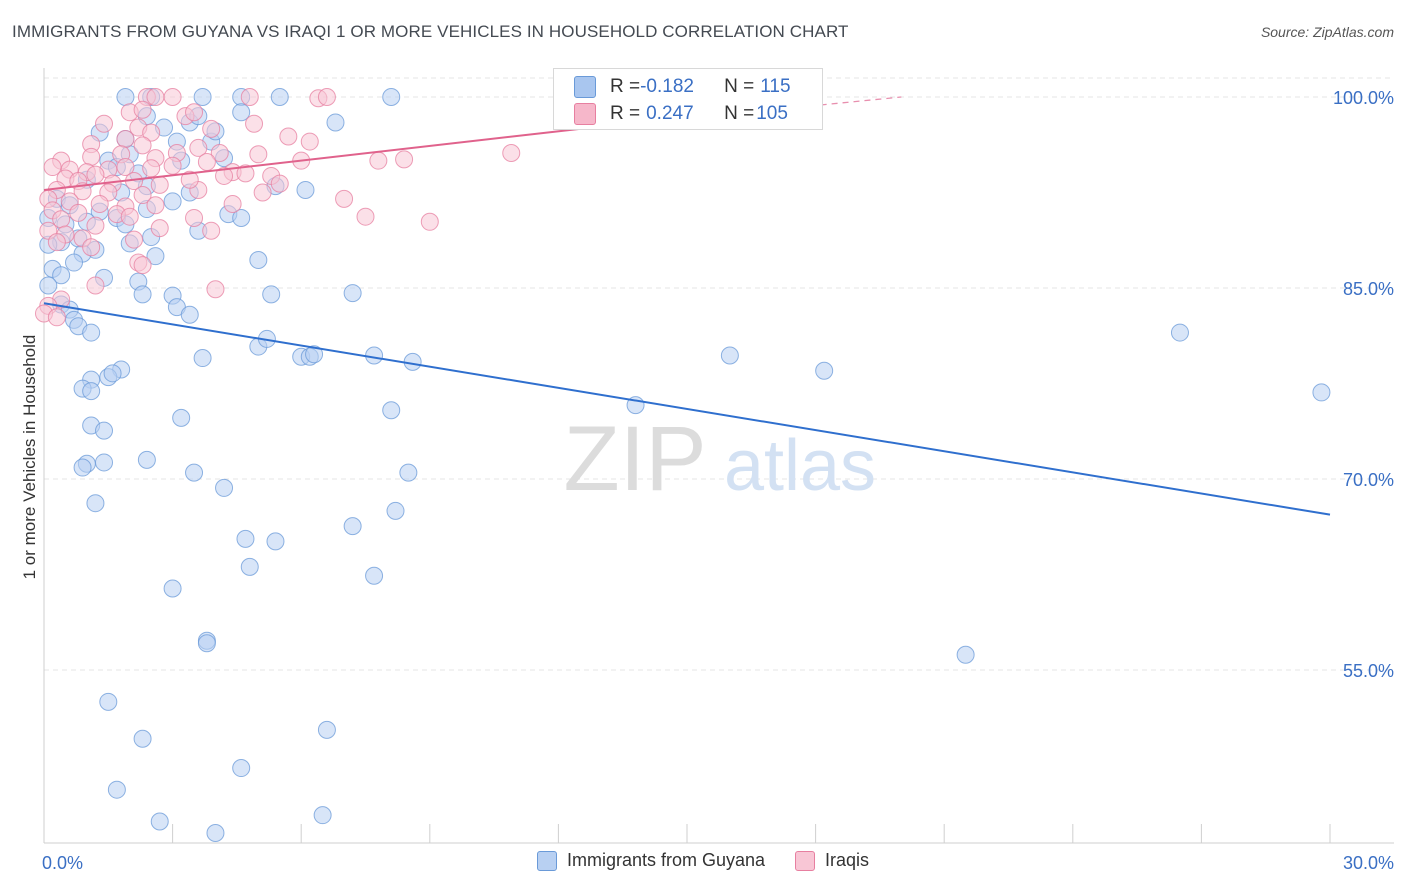 This screenshot has width=1406, height=892. What do you see at coordinates (800, 466) in the screenshot?
I see `watermark-atlas: atlas` at bounding box center [800, 466].